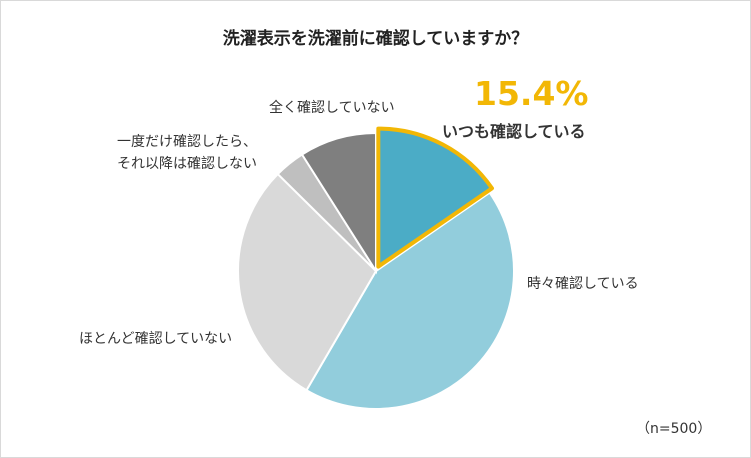  Describe the element at coordinates (156, 339) in the screenshot. I see `label-rarely: ほとんど確認していない` at that location.